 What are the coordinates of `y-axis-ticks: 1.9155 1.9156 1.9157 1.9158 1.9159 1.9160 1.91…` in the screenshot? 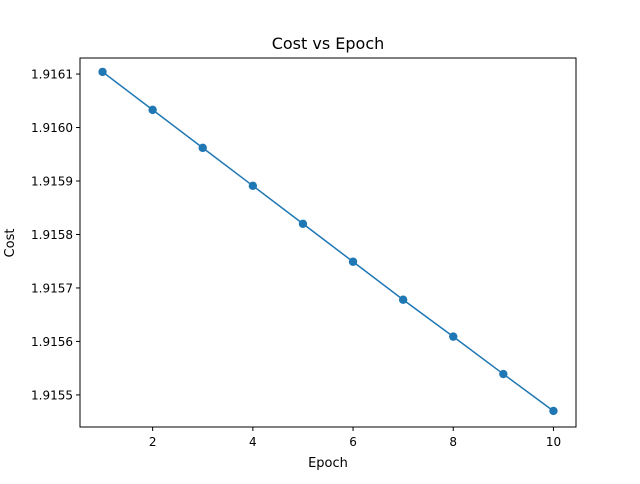 It's located at (55, 235).